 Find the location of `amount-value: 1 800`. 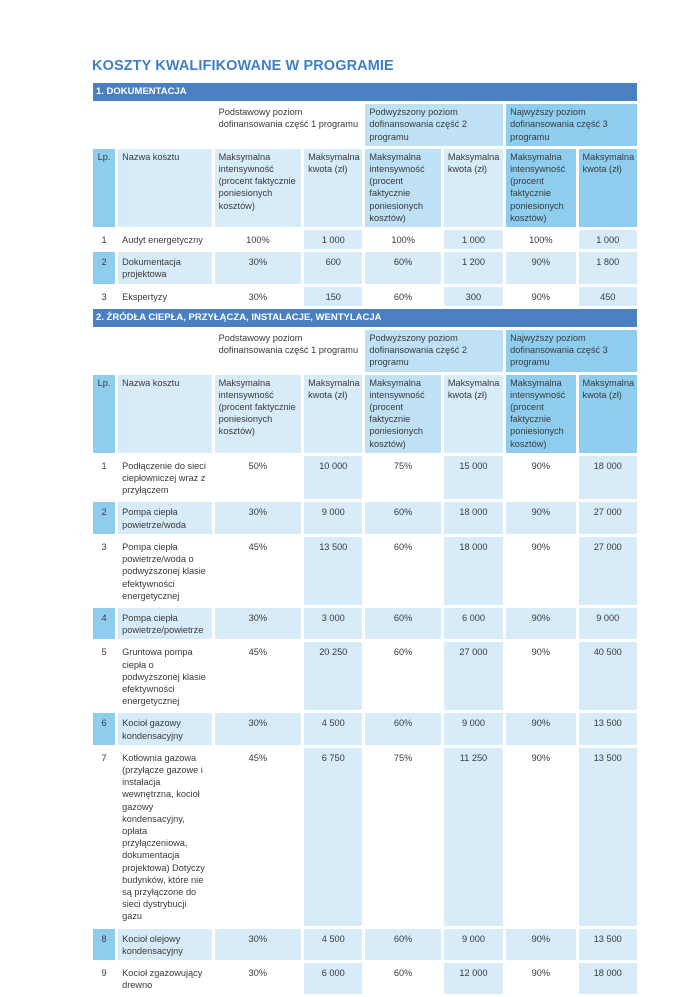

amount-value: 1 800 is located at coordinates (607, 268).